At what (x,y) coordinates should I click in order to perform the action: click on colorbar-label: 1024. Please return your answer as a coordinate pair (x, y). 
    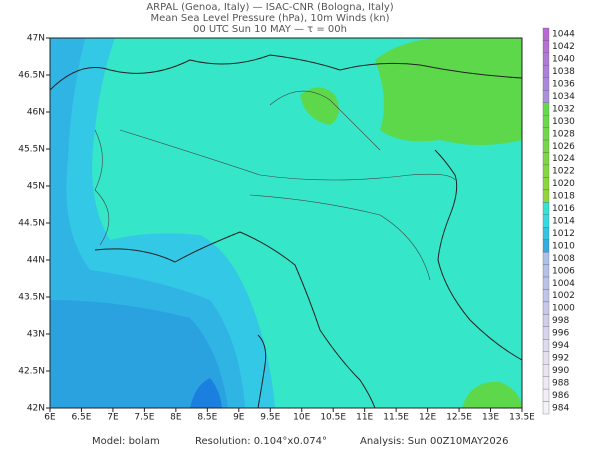
    Looking at the image, I should click on (563, 159).